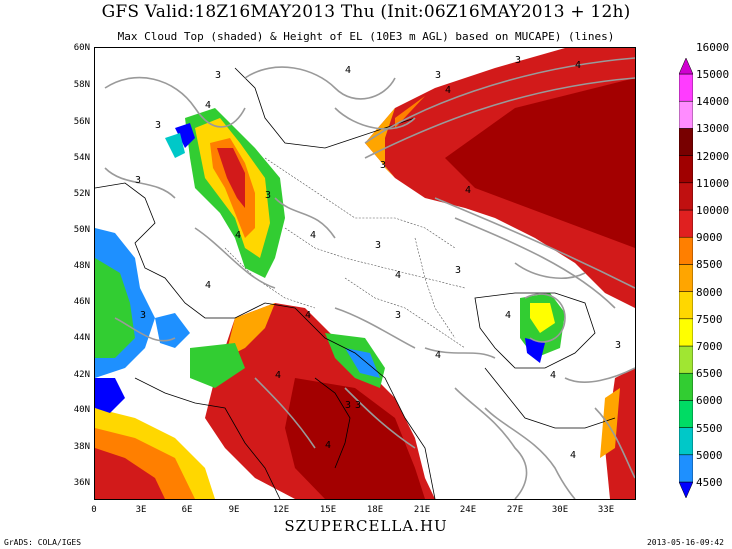  I want to click on lat-label: 46N, so click(81, 302).